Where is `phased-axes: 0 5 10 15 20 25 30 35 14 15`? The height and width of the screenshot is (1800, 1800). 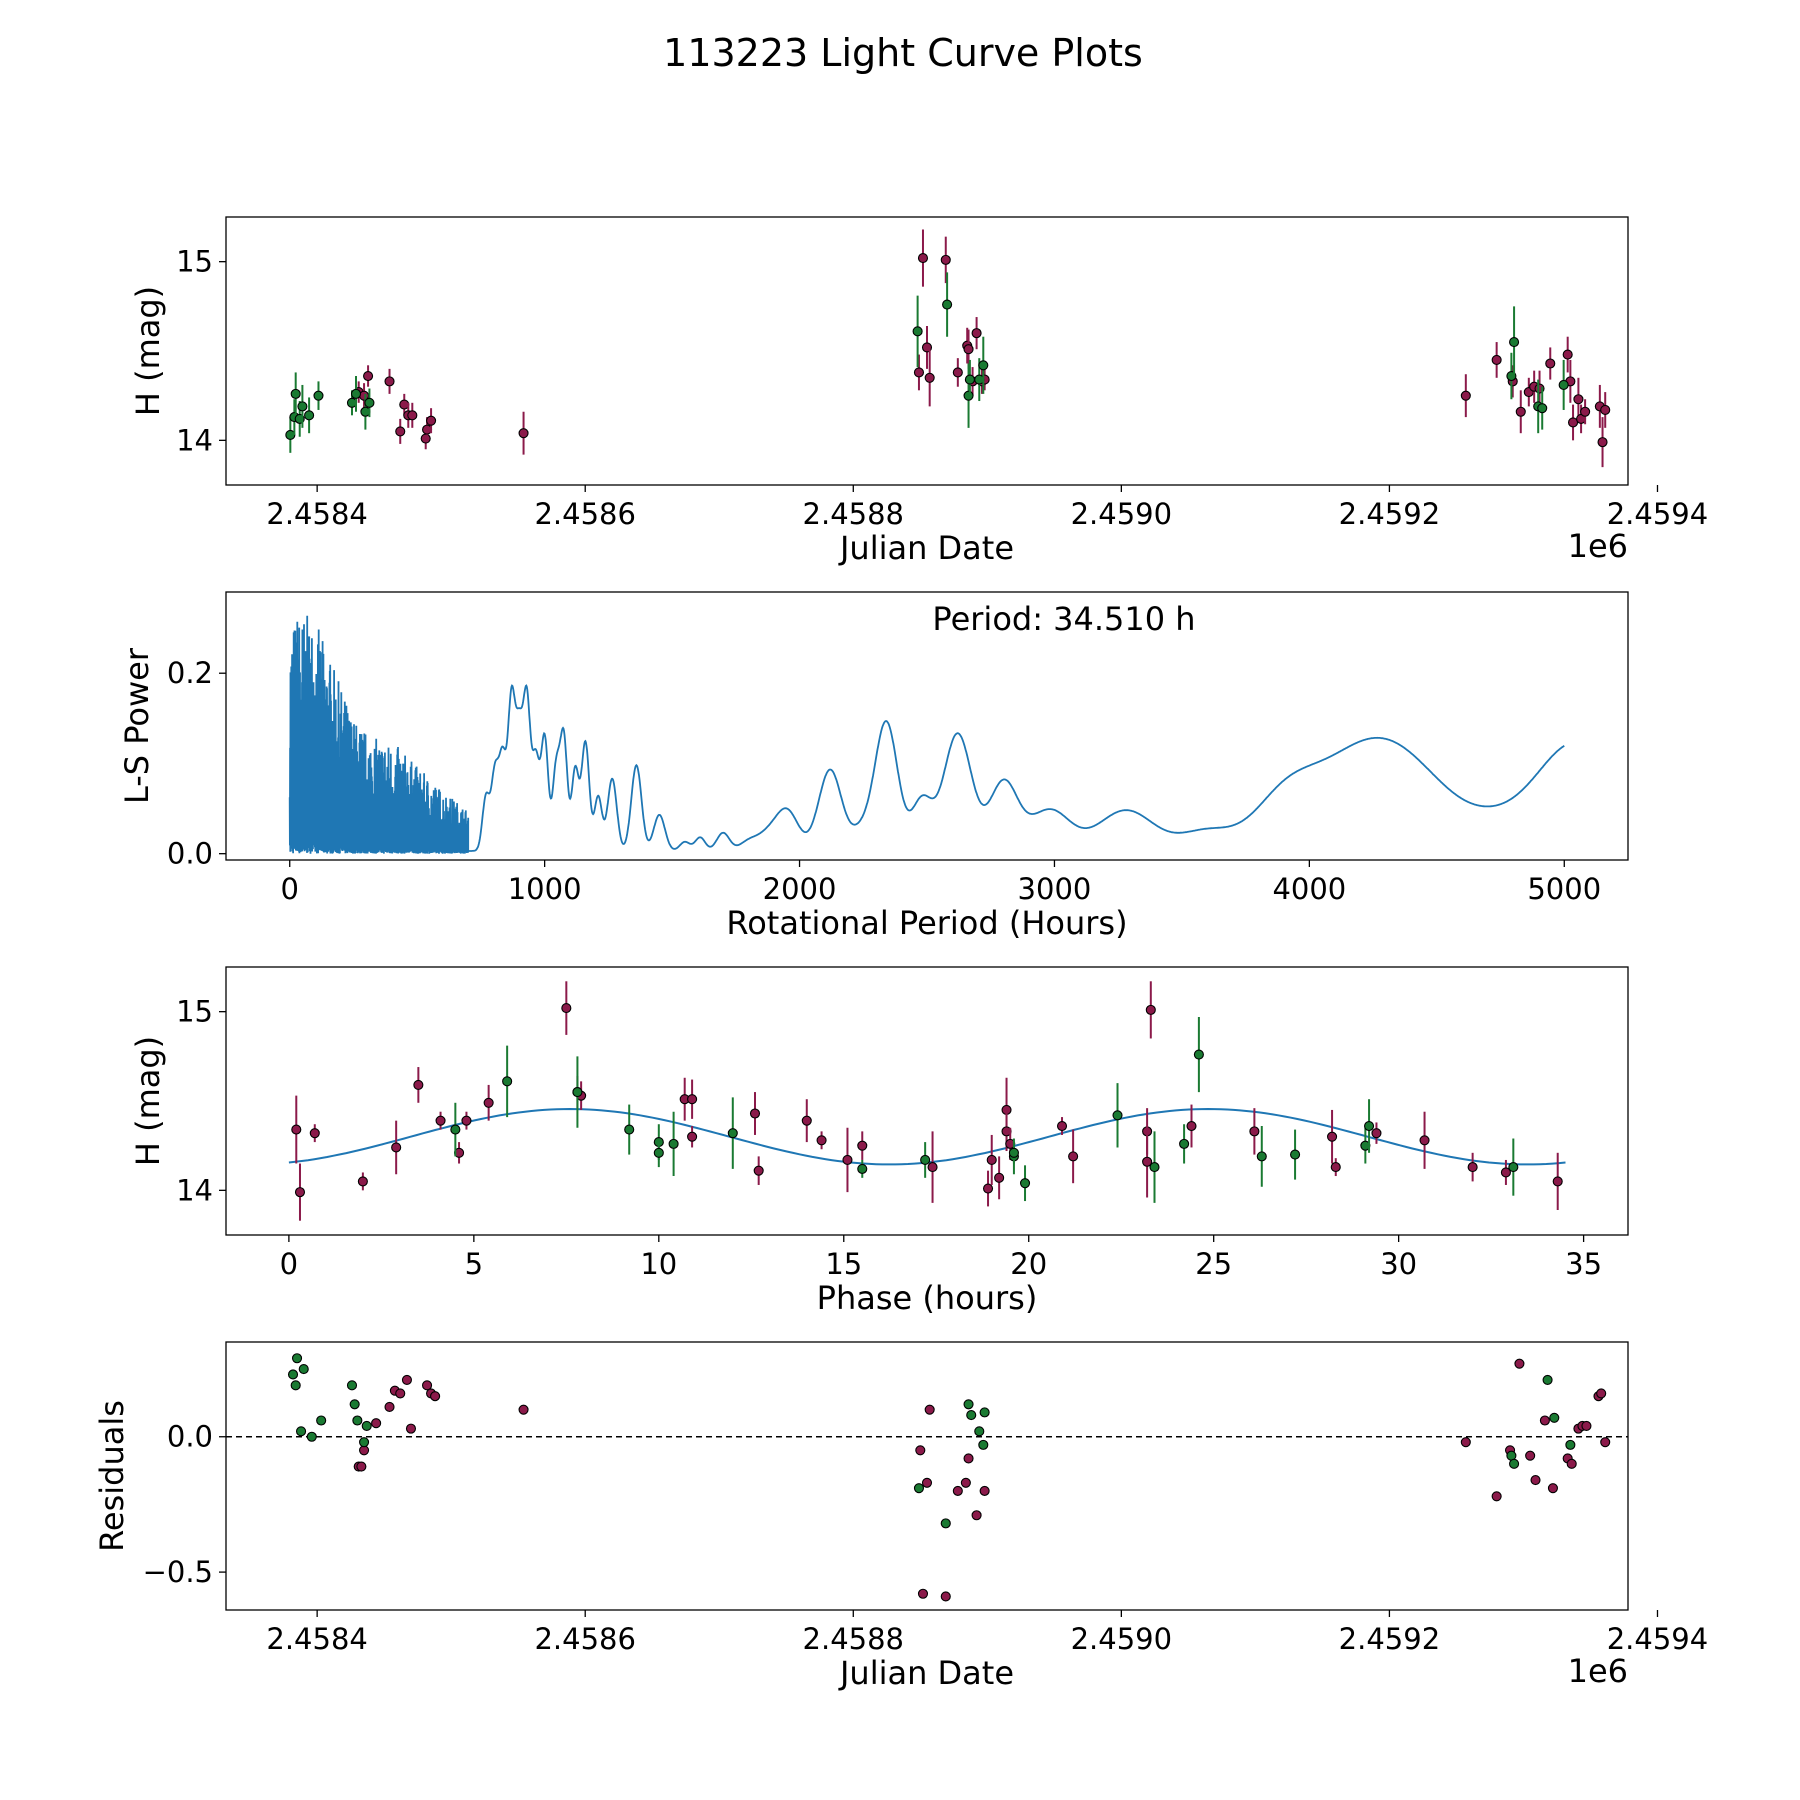
phased-axes: 0 5 10 15 20 25 30 35 14 15 is located at coordinates (889, 1138).